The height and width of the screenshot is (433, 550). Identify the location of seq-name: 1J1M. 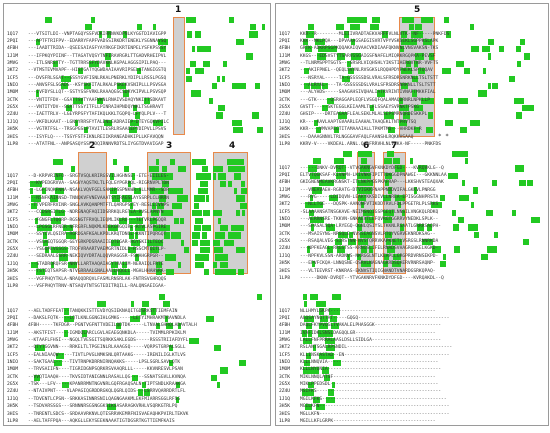
(285, 333).